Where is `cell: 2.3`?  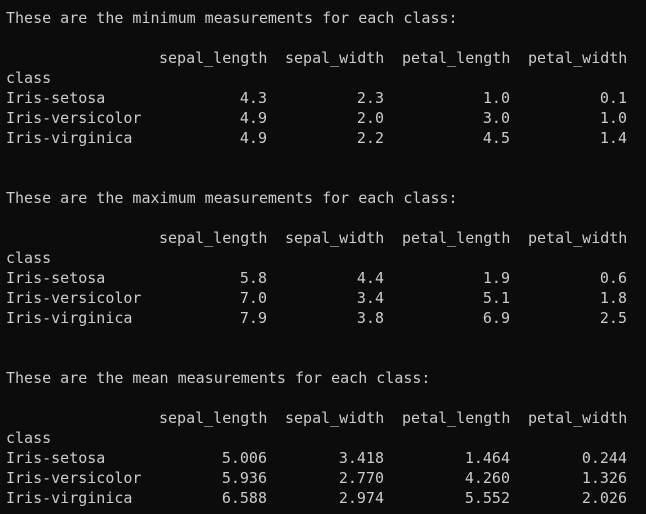
cell: 2.3 is located at coordinates (370, 98).